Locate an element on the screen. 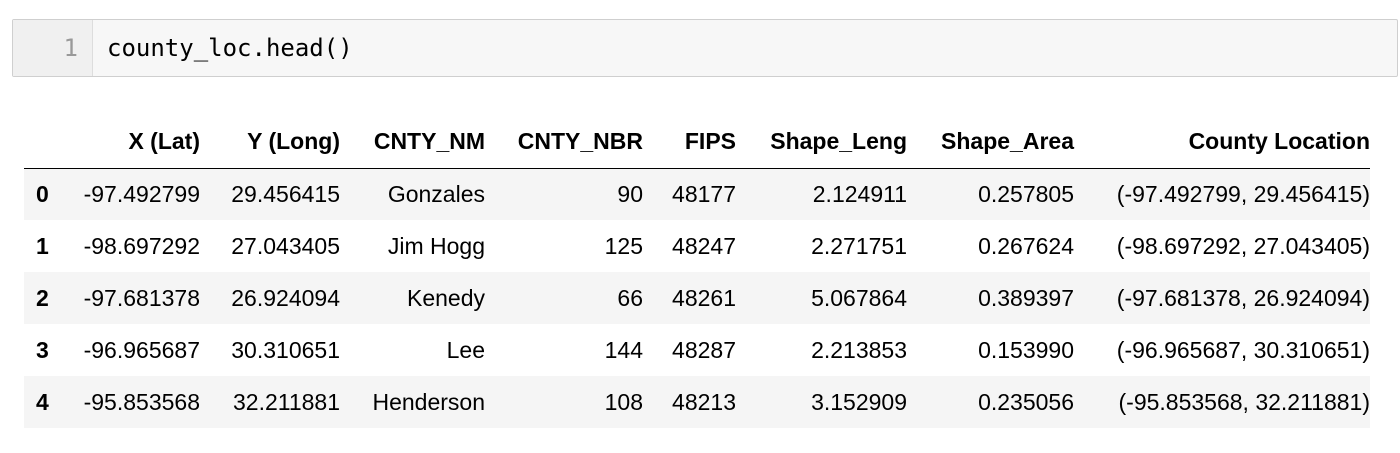 Image resolution: width=1400 pixels, height=453 pixels. row-index: 3 is located at coordinates (42, 349).